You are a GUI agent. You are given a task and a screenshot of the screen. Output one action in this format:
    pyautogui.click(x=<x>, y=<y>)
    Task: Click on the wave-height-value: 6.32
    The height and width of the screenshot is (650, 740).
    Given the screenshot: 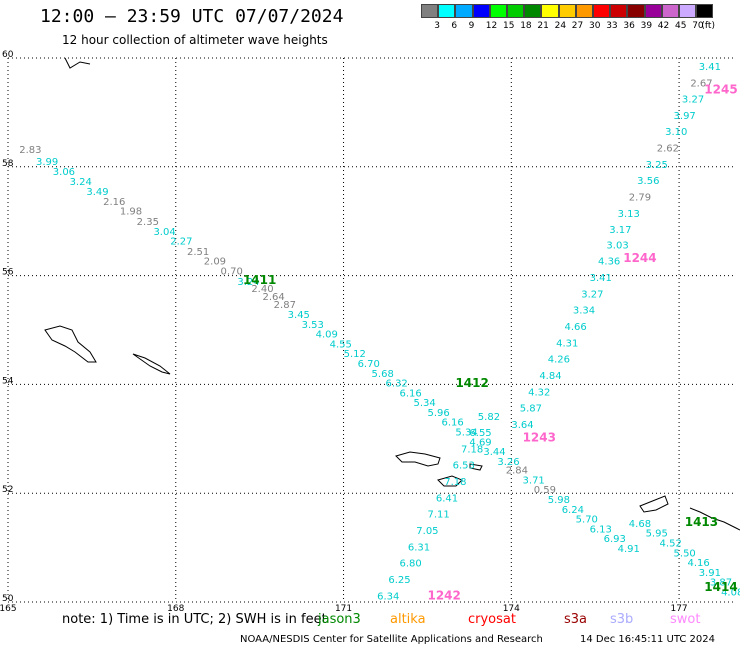 What is the action you would take?
    pyautogui.click(x=397, y=384)
    